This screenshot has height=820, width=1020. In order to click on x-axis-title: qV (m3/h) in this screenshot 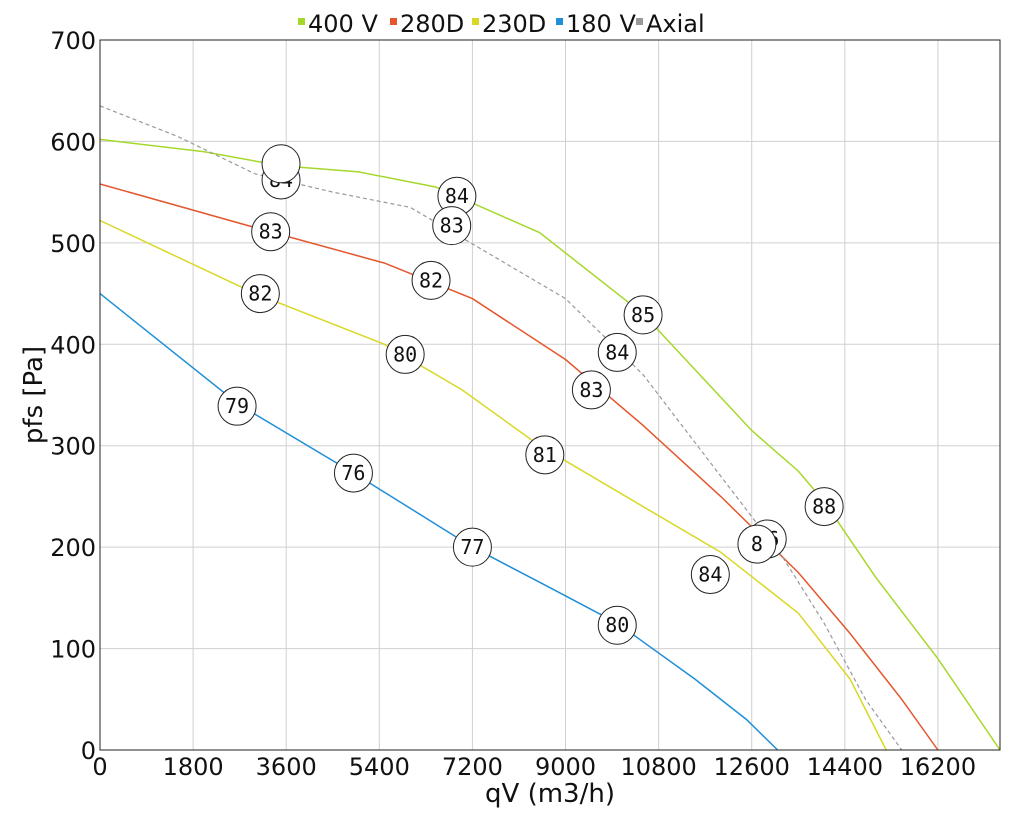, I will do `click(550, 794)`.